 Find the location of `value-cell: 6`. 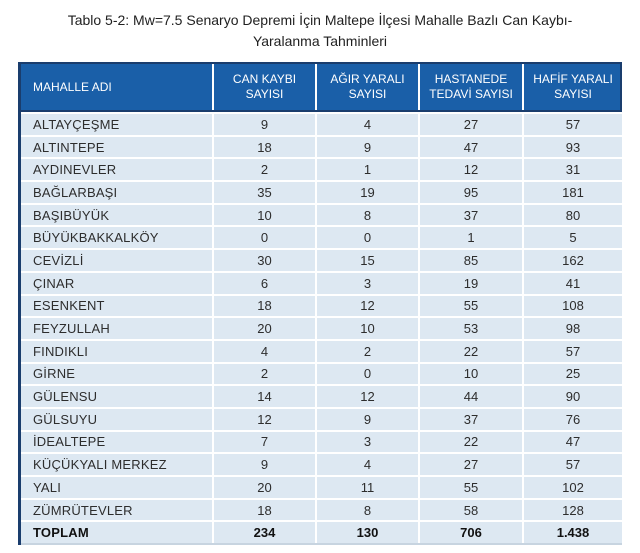

value-cell: 6 is located at coordinates (263, 283).